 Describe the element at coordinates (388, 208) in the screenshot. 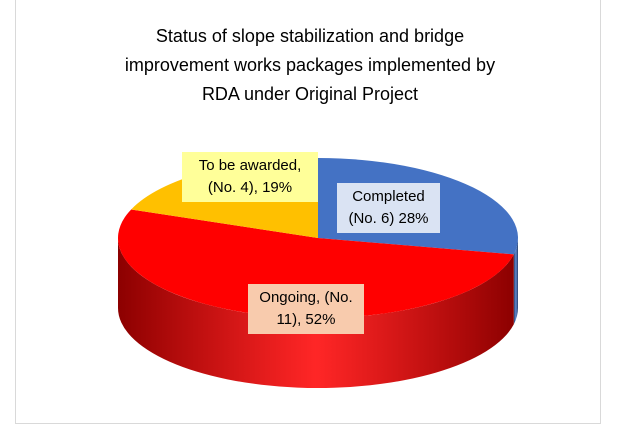

I see `data-label: Completed (No. 6) 28%` at that location.